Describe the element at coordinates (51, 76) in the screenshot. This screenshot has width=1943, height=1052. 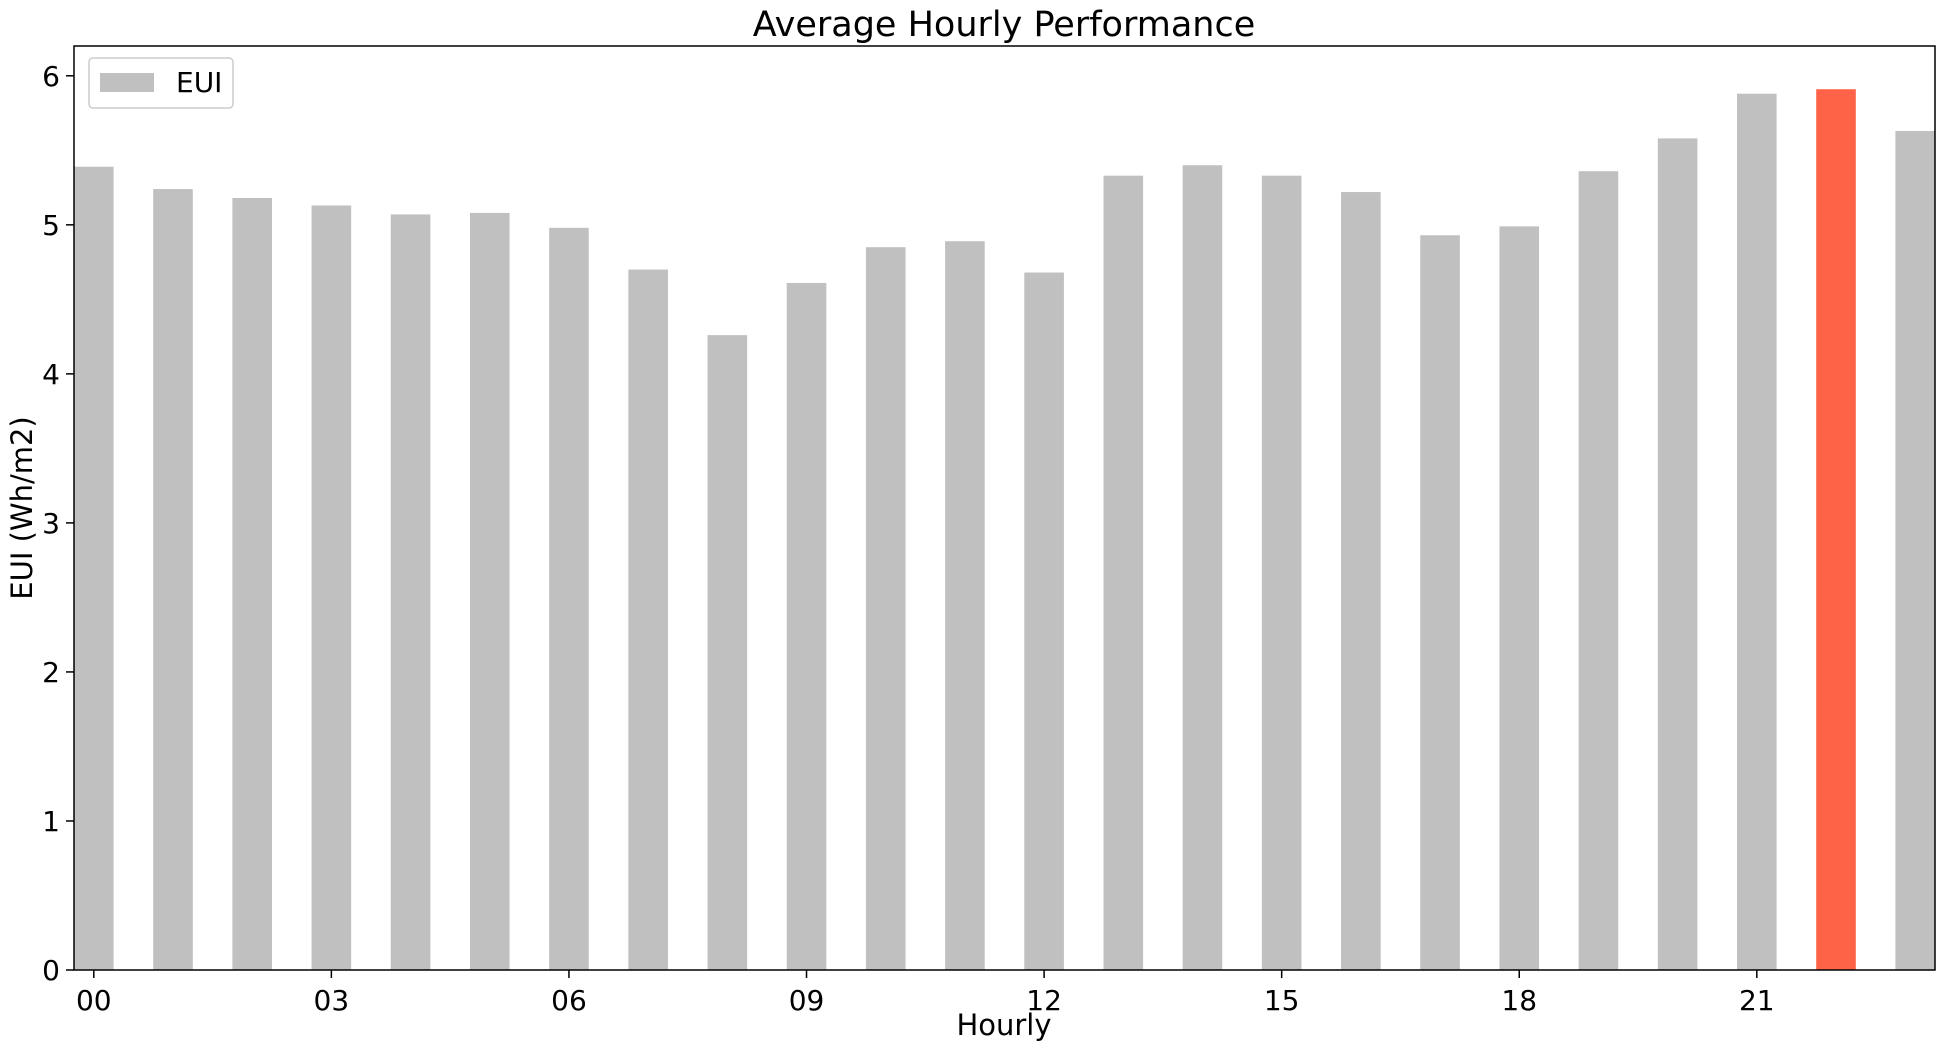
I see `y-tick-label-6: 6` at that location.